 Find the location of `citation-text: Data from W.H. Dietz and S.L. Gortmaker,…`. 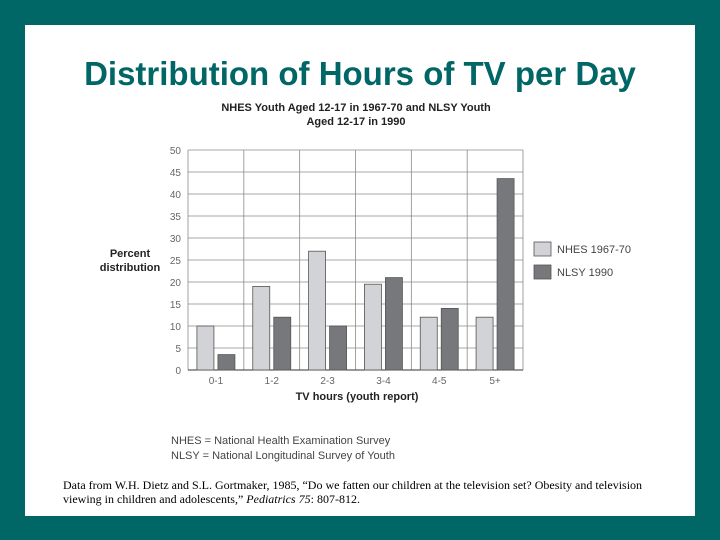

citation-text: Data from W.H. Dietz and S.L. Gortmaker,… is located at coordinates (353, 492).